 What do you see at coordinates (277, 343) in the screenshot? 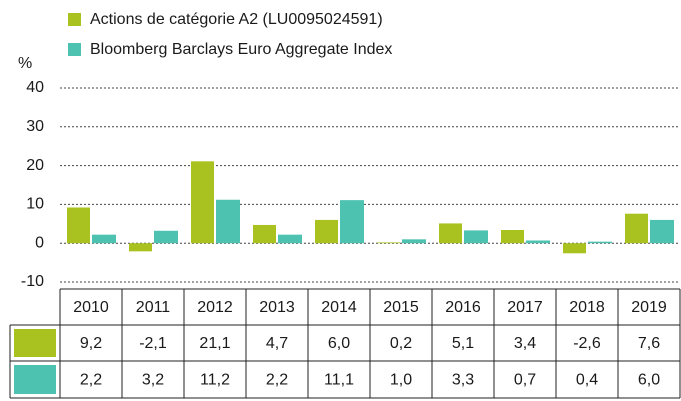
I see `table-value: 4,7` at bounding box center [277, 343].